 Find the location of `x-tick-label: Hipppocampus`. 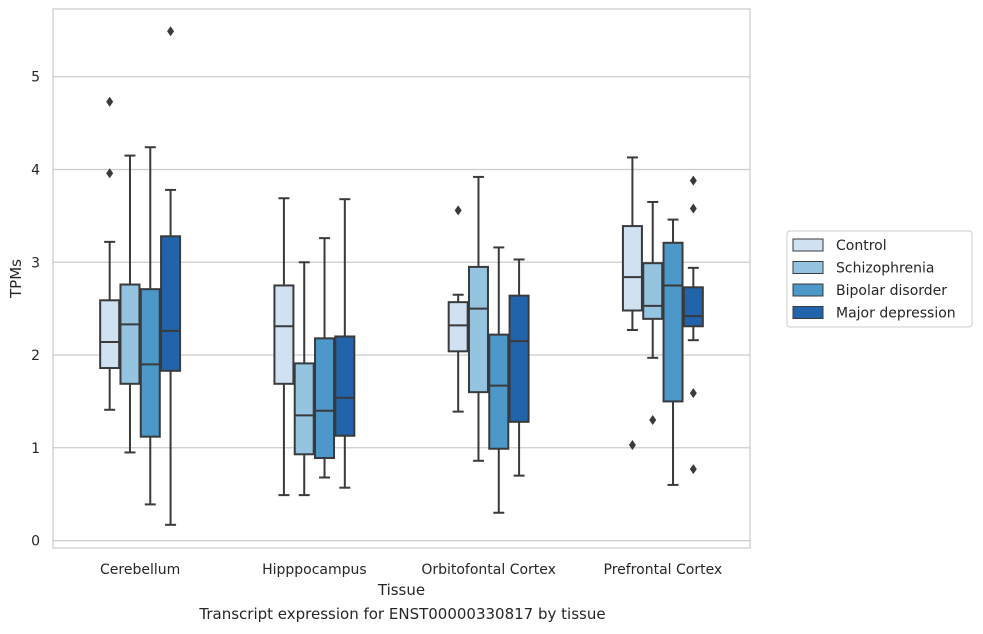

x-tick-label: Hipppocampus is located at coordinates (314, 570).